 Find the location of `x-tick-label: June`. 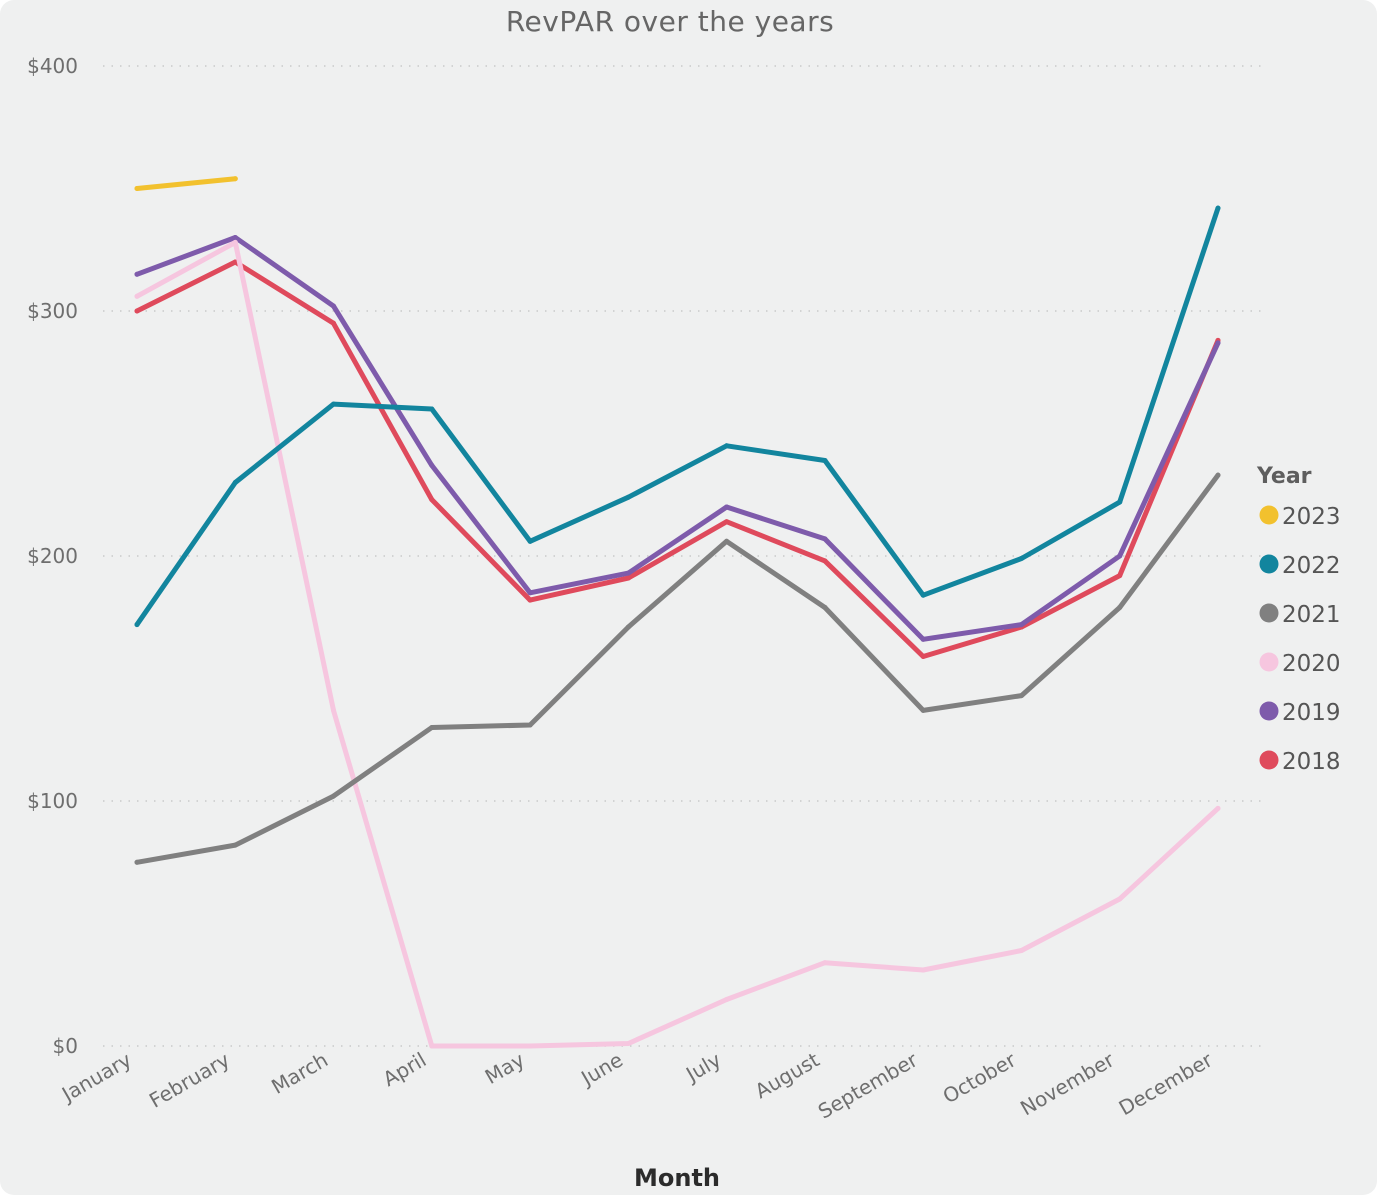

x-tick-label: June is located at coordinates (600, 1070).